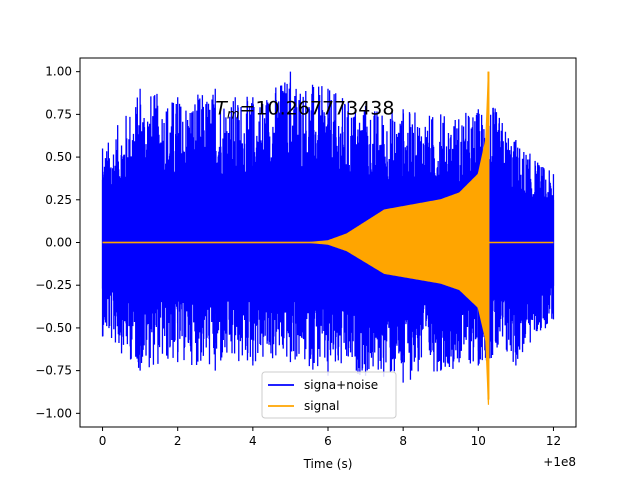 The width and height of the screenshot is (640, 480). What do you see at coordinates (53, 413) in the screenshot?
I see `y-tick-label: −1.00` at bounding box center [53, 413].